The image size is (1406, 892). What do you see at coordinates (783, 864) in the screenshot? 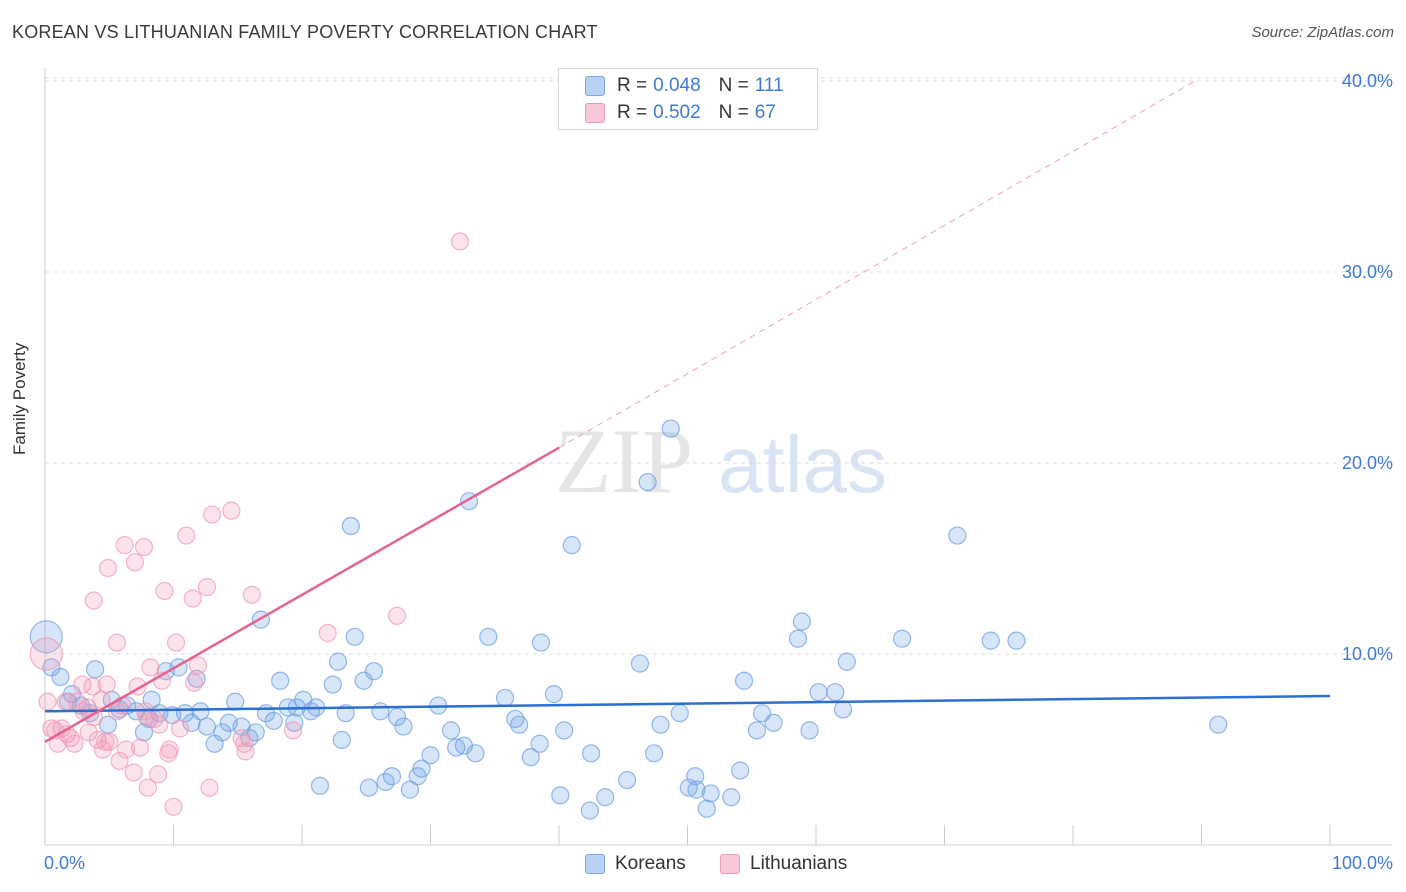
I see `bottom-legend-lithuanians: Lithuanians` at bounding box center [783, 864].